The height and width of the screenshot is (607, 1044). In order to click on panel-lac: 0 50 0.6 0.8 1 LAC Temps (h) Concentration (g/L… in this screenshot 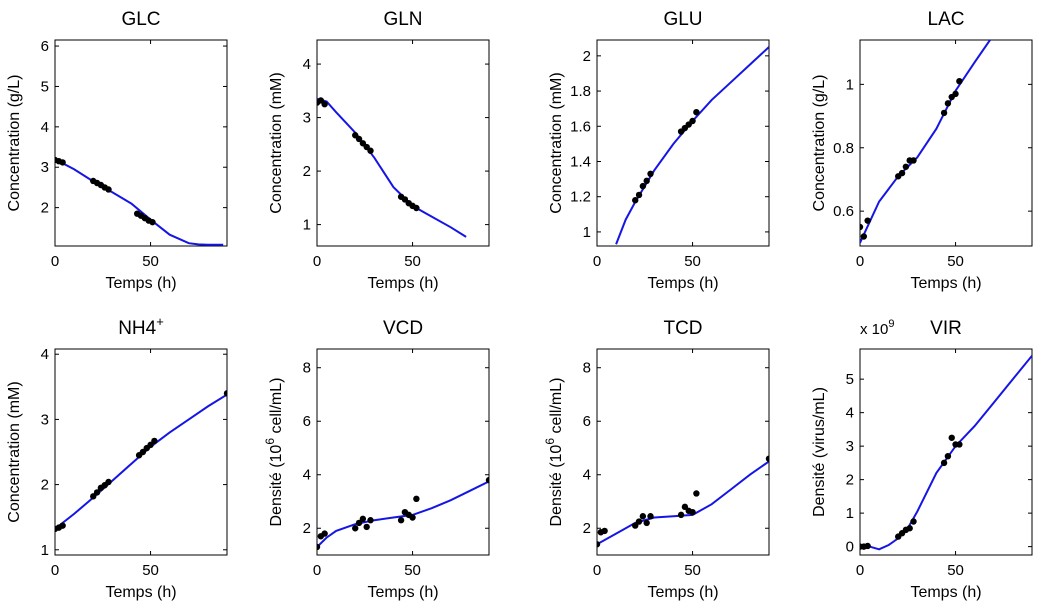, I will do `click(922, 150)`.